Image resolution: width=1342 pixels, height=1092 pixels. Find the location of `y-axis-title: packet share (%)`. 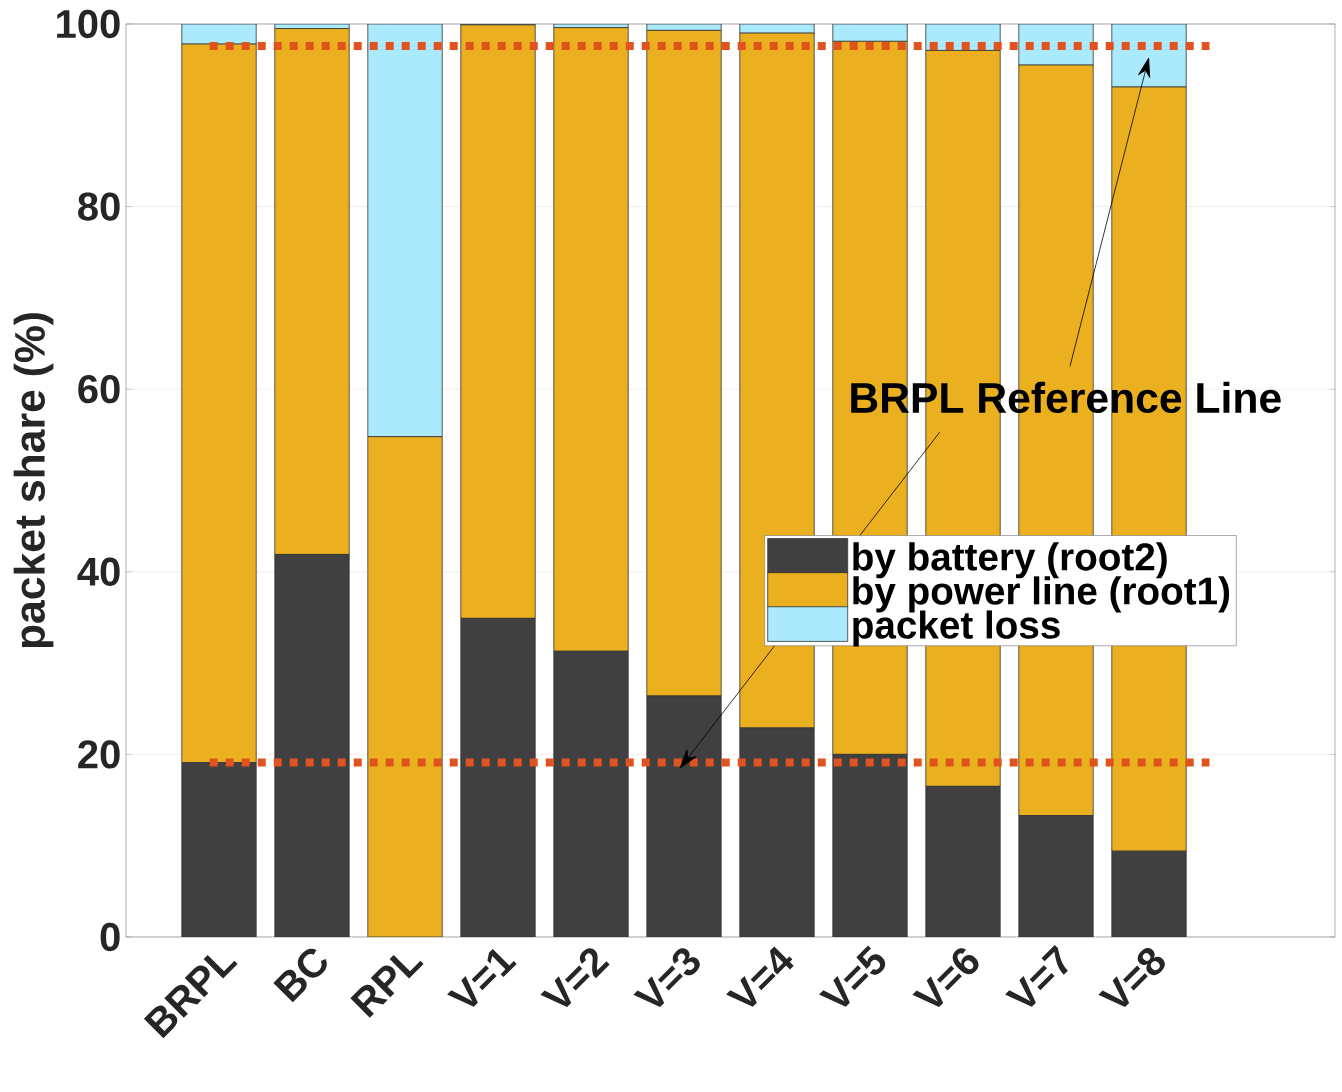

y-axis-title: packet share (%) is located at coordinates (33, 480).